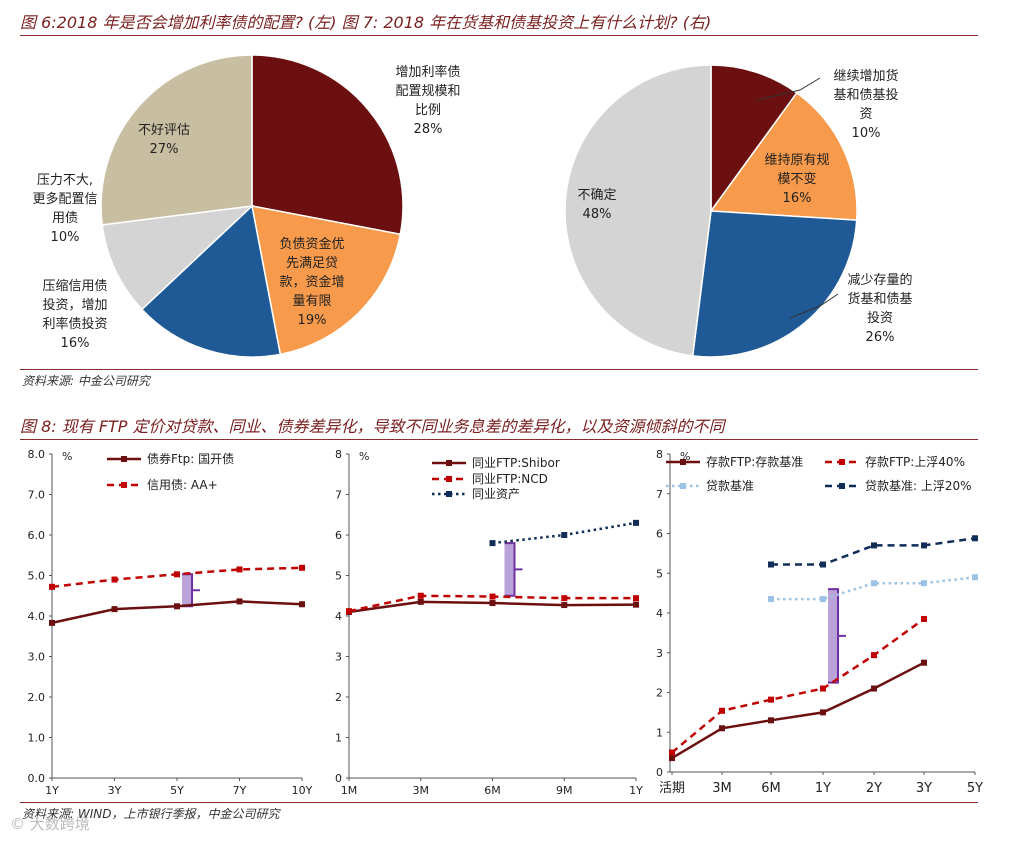 This screenshot has height=843, width=1011. I want to click on chart-interbank-ytick-7: 7, so click(338, 495).